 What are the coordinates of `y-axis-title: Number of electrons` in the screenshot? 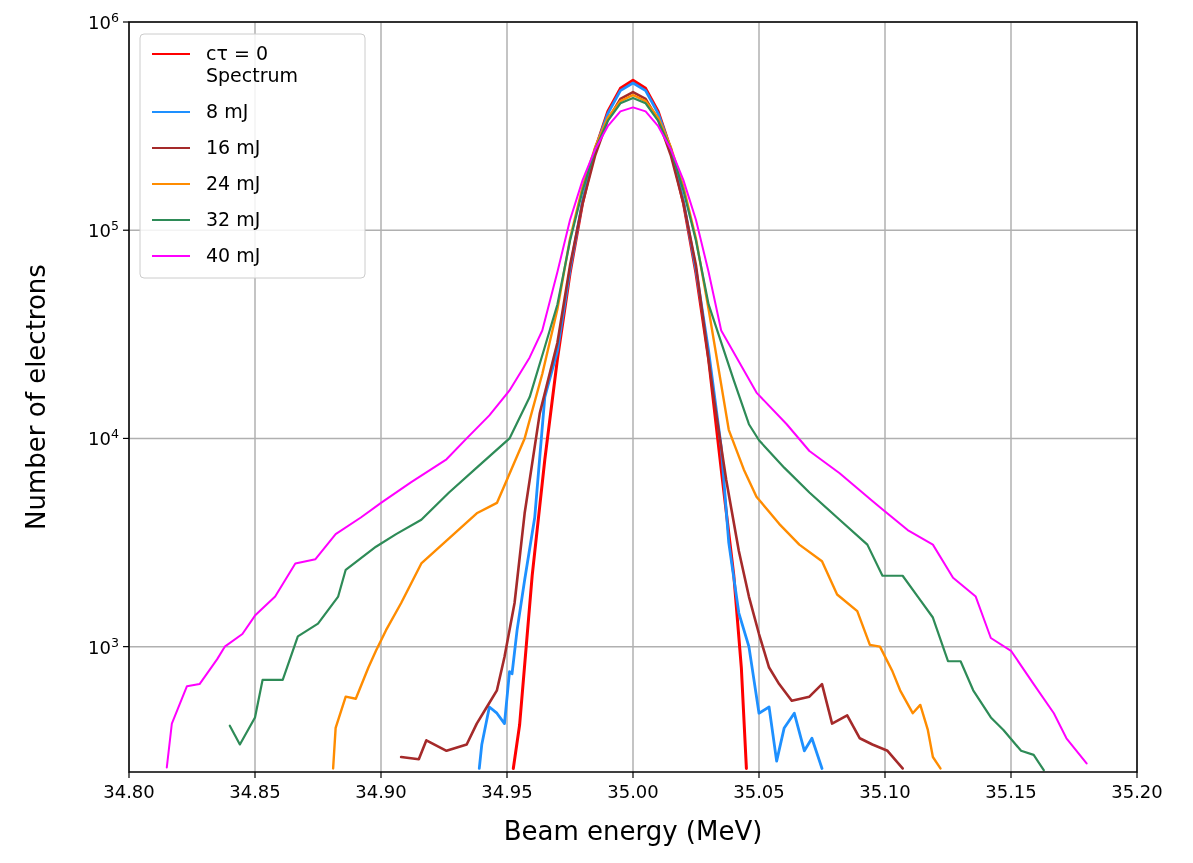 It's located at (36, 397).